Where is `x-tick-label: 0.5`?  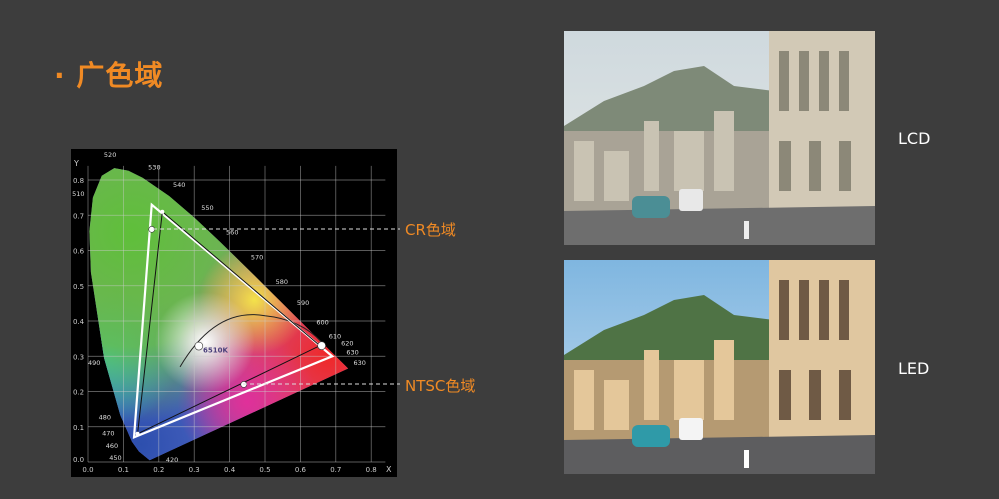 x-tick-label: 0.5 is located at coordinates (264, 470).